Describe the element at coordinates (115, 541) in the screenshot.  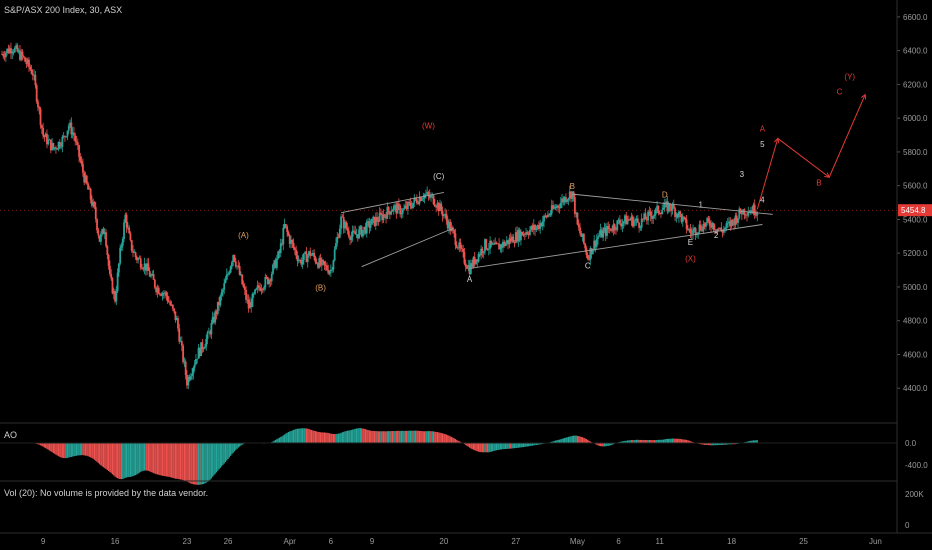
I see `time-tick-label: 16` at that location.